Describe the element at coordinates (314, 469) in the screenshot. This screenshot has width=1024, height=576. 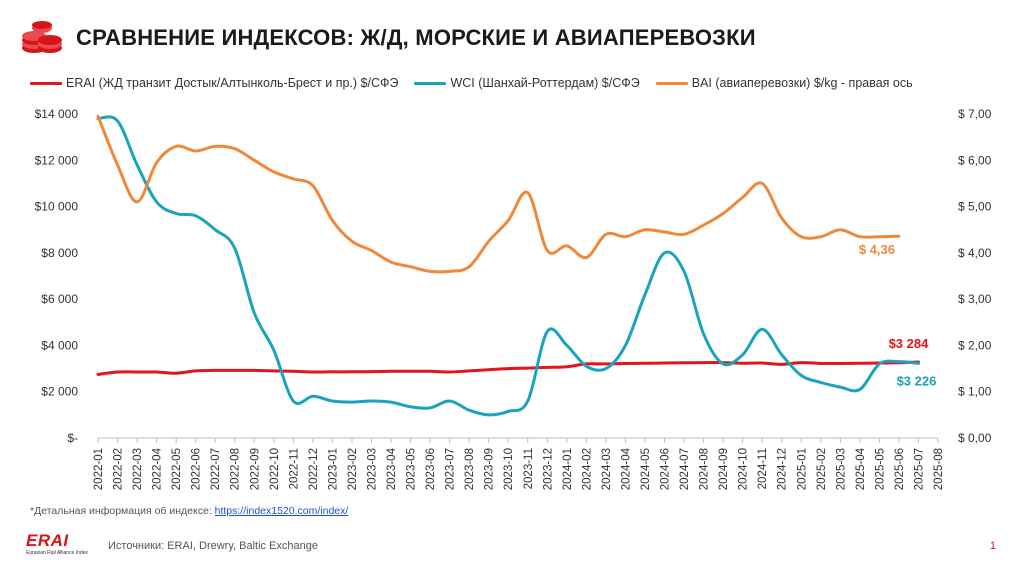
I see `x-tick-label: 2022-12` at that location.